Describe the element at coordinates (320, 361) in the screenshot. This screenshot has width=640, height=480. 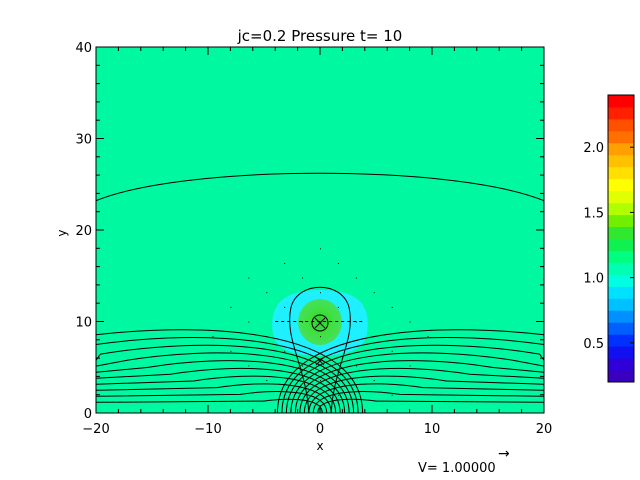
I see `x-point-lower` at that location.